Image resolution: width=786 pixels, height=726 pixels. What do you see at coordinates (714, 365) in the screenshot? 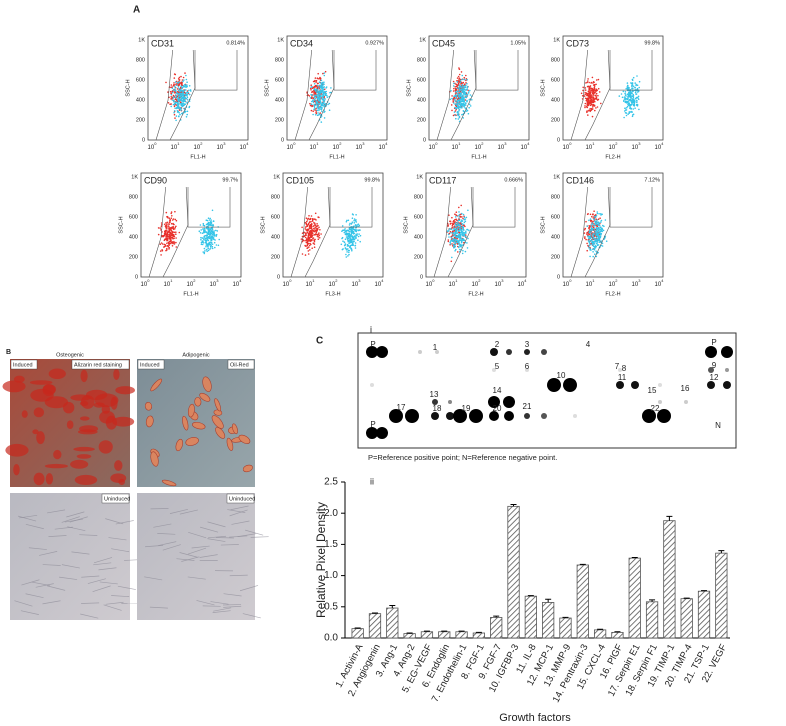
I see `spot-label: 9` at bounding box center [714, 365].